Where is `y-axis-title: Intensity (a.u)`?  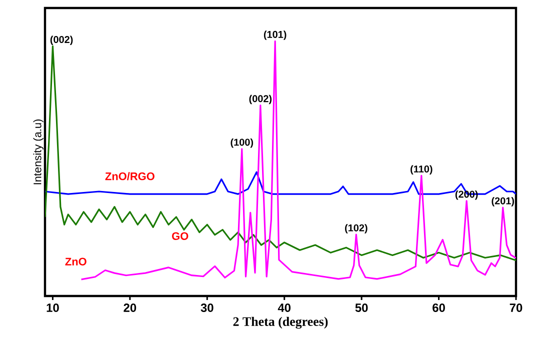 y-axis-title: Intensity (a.u) is located at coordinates (38, 151).